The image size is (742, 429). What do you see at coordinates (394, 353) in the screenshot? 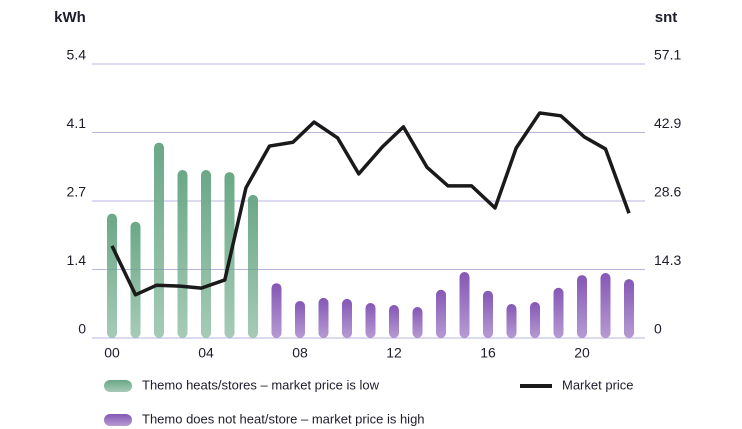
I see `x-tick-label: 12` at bounding box center [394, 353].